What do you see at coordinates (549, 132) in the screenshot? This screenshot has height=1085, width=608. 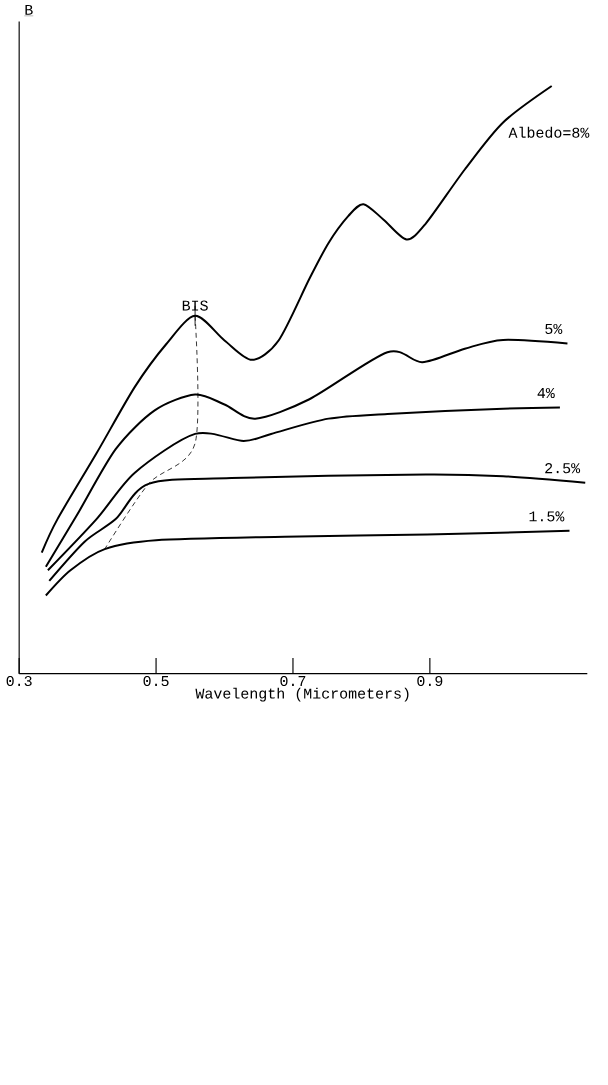 I see `series-label: Albedo=8%` at bounding box center [549, 132].